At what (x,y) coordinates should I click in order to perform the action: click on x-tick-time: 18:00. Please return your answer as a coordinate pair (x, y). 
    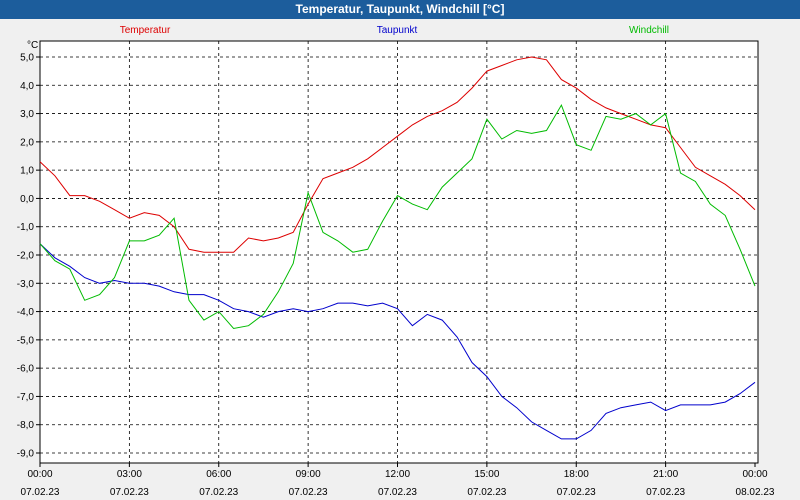
    Looking at the image, I should click on (576, 474).